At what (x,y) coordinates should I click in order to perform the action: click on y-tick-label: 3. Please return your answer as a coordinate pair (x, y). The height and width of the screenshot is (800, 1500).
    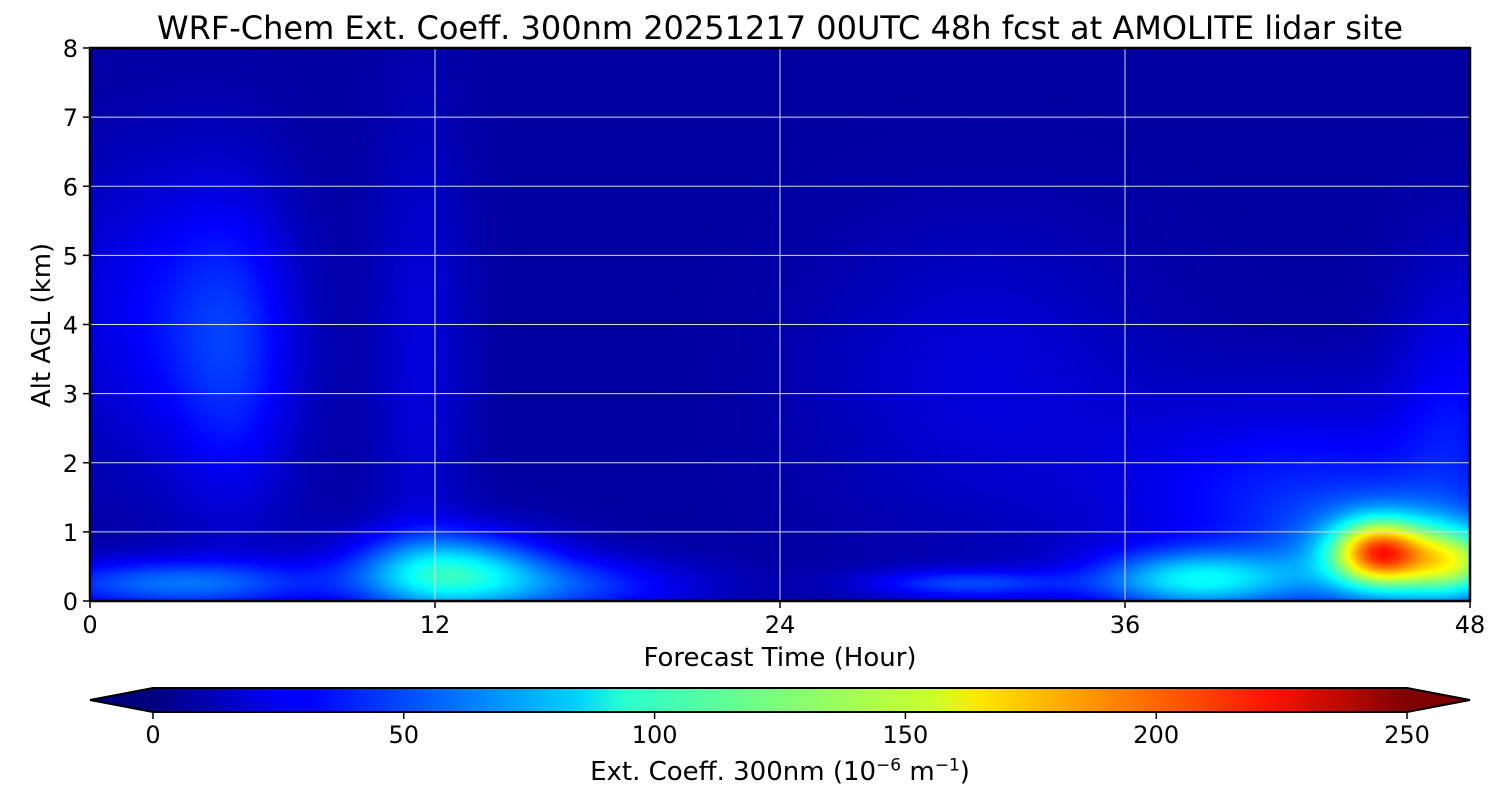
    Looking at the image, I should click on (70, 395).